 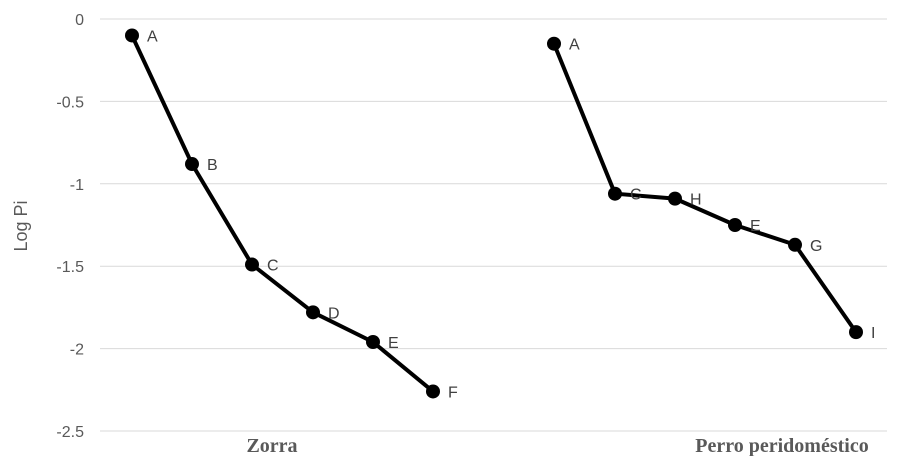 What do you see at coordinates (77, 185) in the screenshot?
I see `y-tick-label: -1` at bounding box center [77, 185].